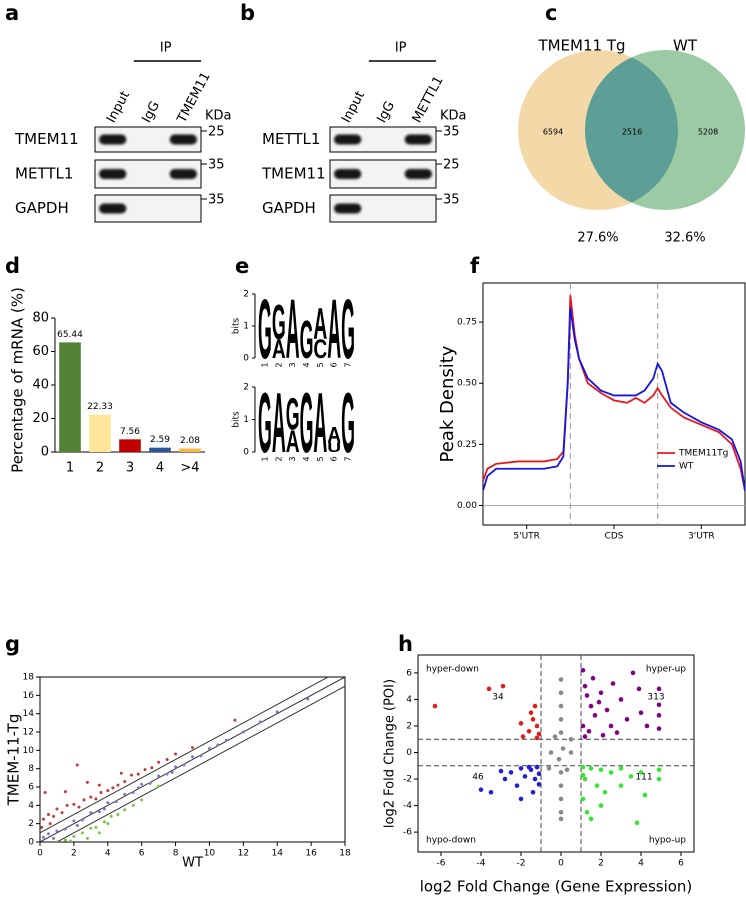 The width and height of the screenshot is (746, 899). I want to click on protein-label: METTL1, so click(291, 139).